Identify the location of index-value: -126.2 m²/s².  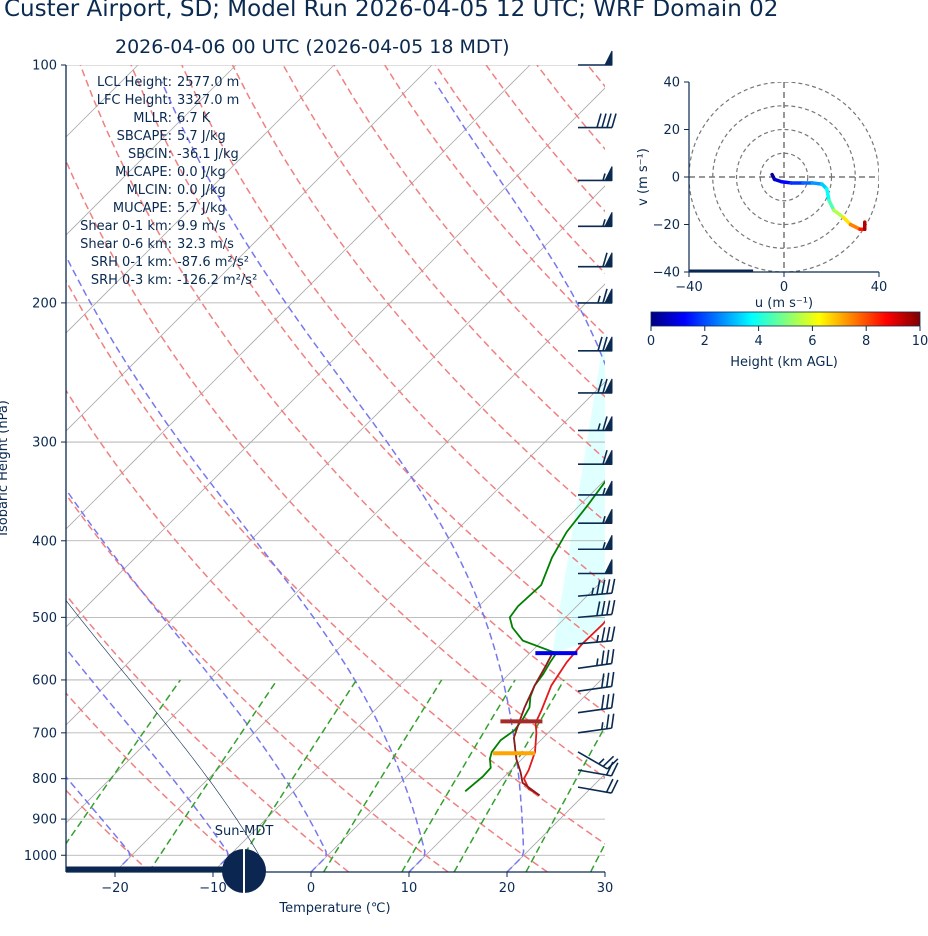
(217, 280).